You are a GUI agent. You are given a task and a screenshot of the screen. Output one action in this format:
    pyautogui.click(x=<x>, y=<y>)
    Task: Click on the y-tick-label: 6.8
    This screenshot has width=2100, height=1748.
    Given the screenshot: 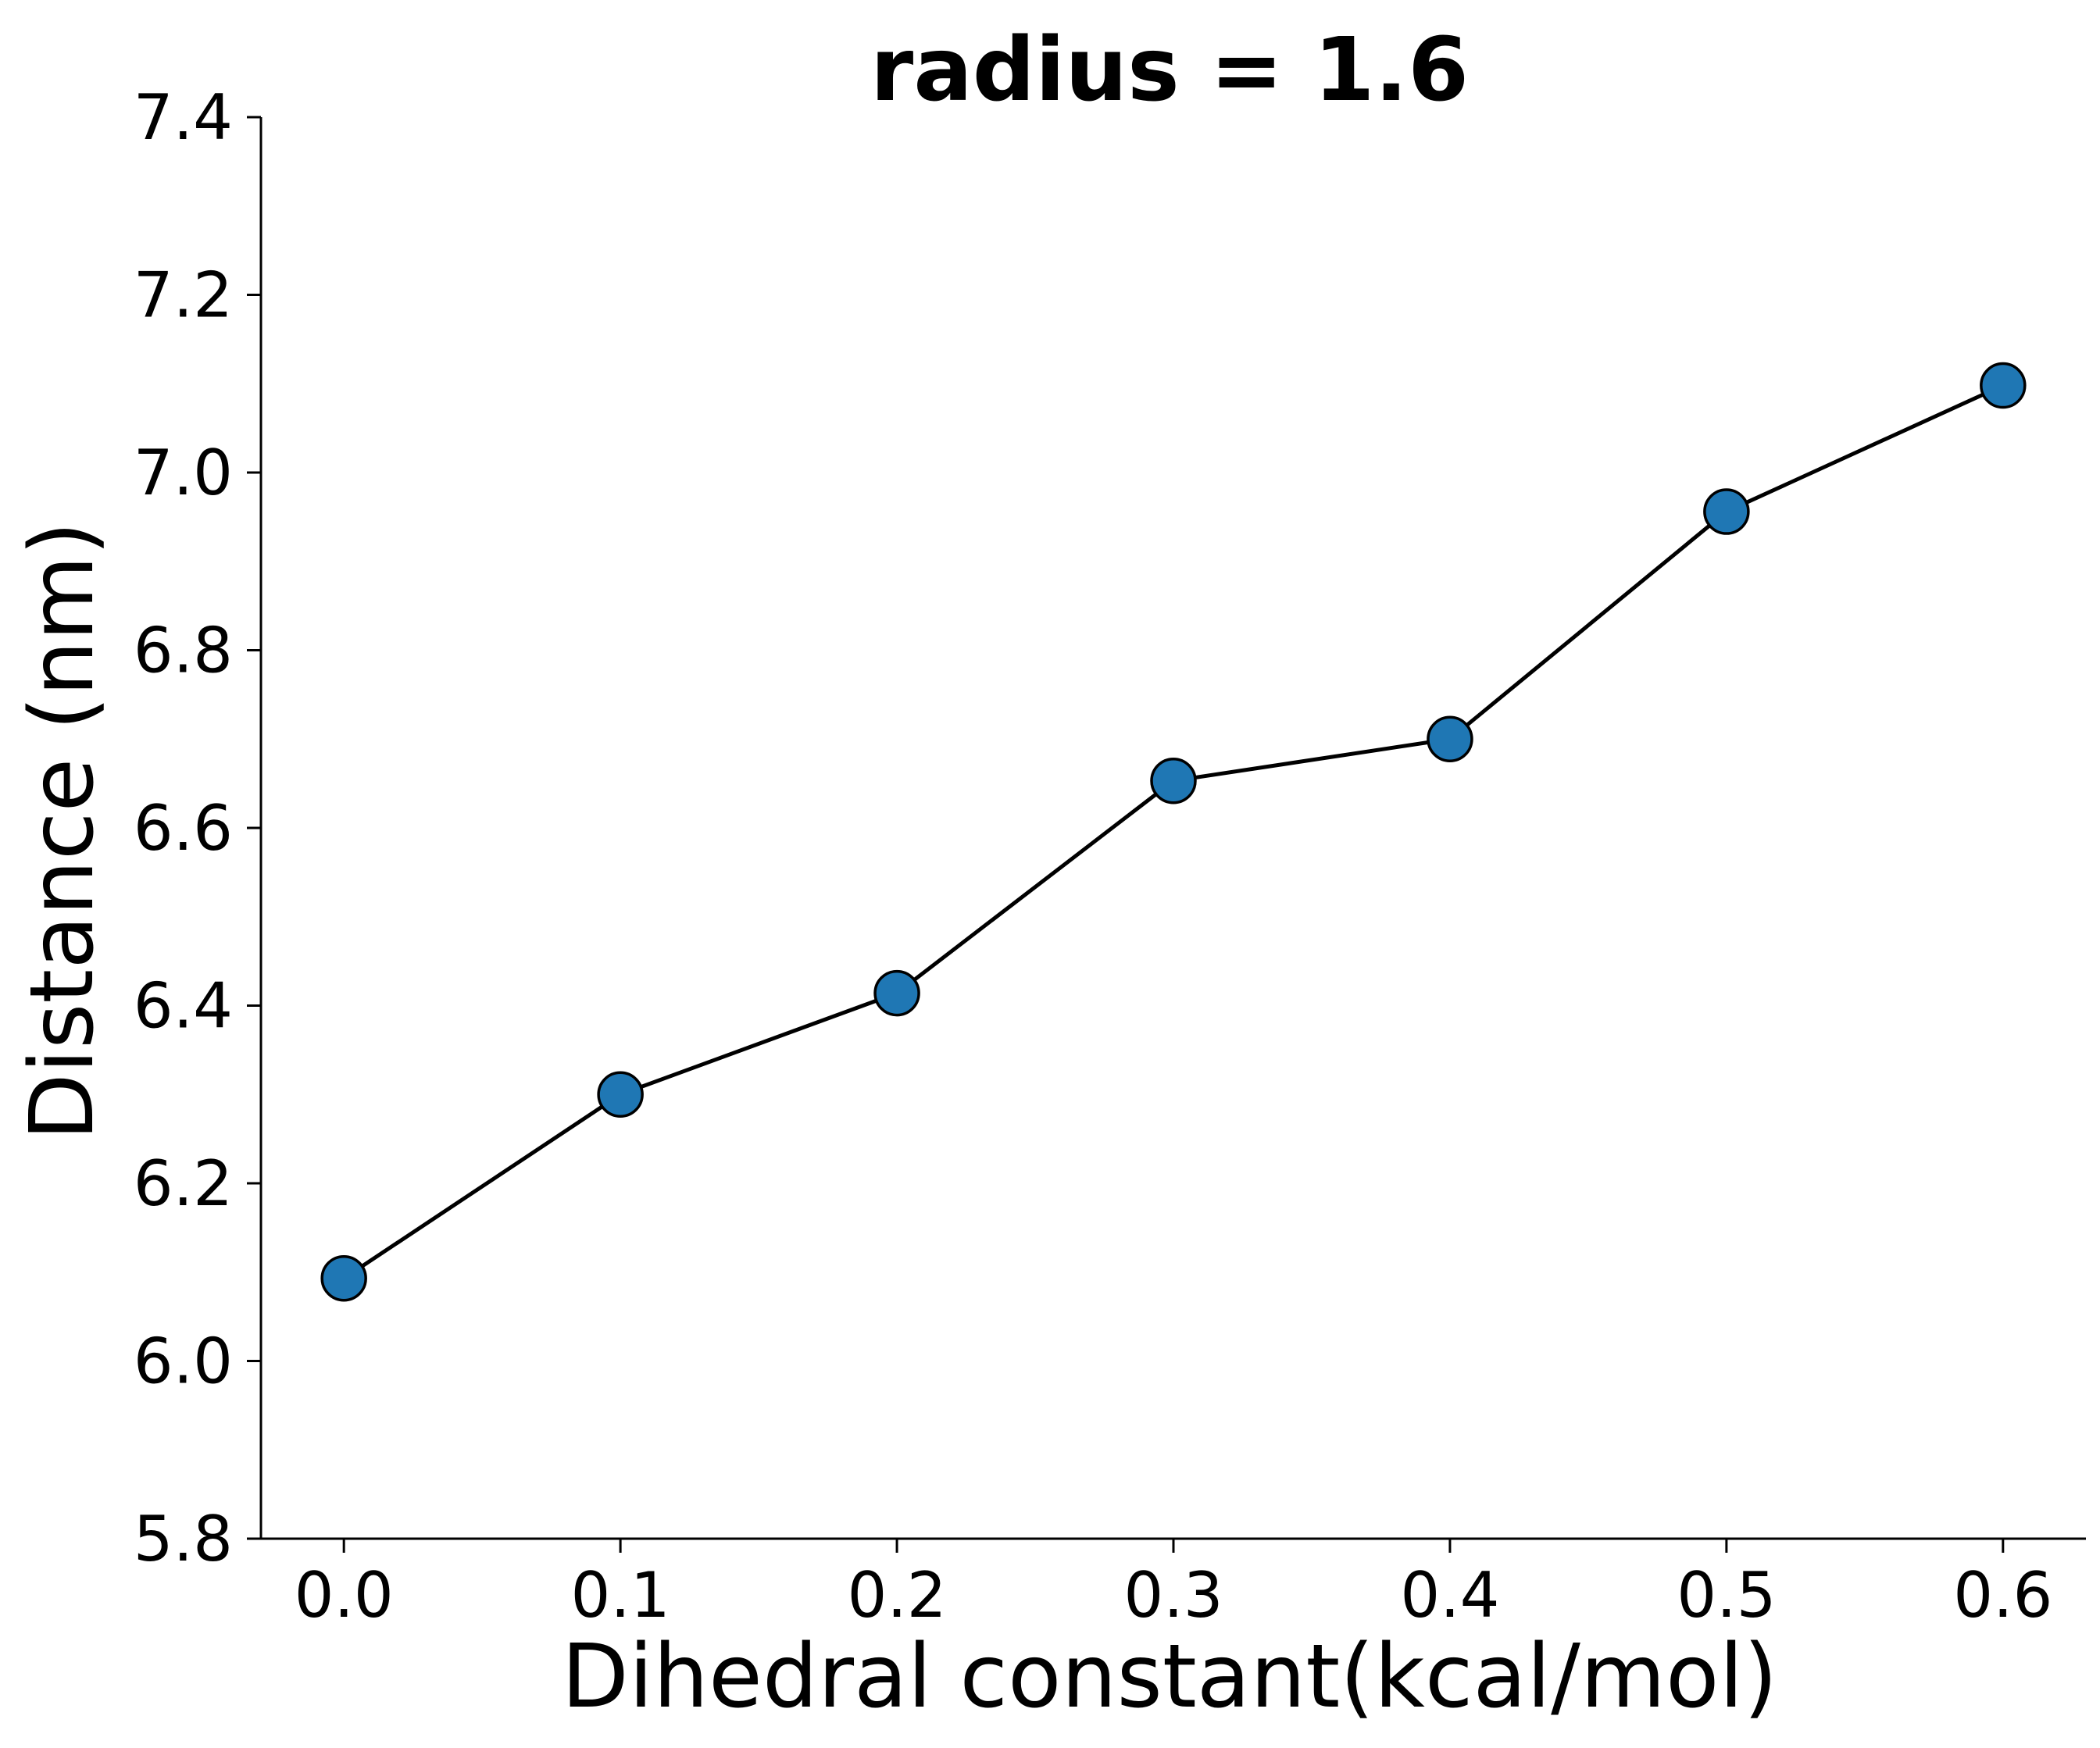 What is the action you would take?
    pyautogui.click(x=183, y=651)
    